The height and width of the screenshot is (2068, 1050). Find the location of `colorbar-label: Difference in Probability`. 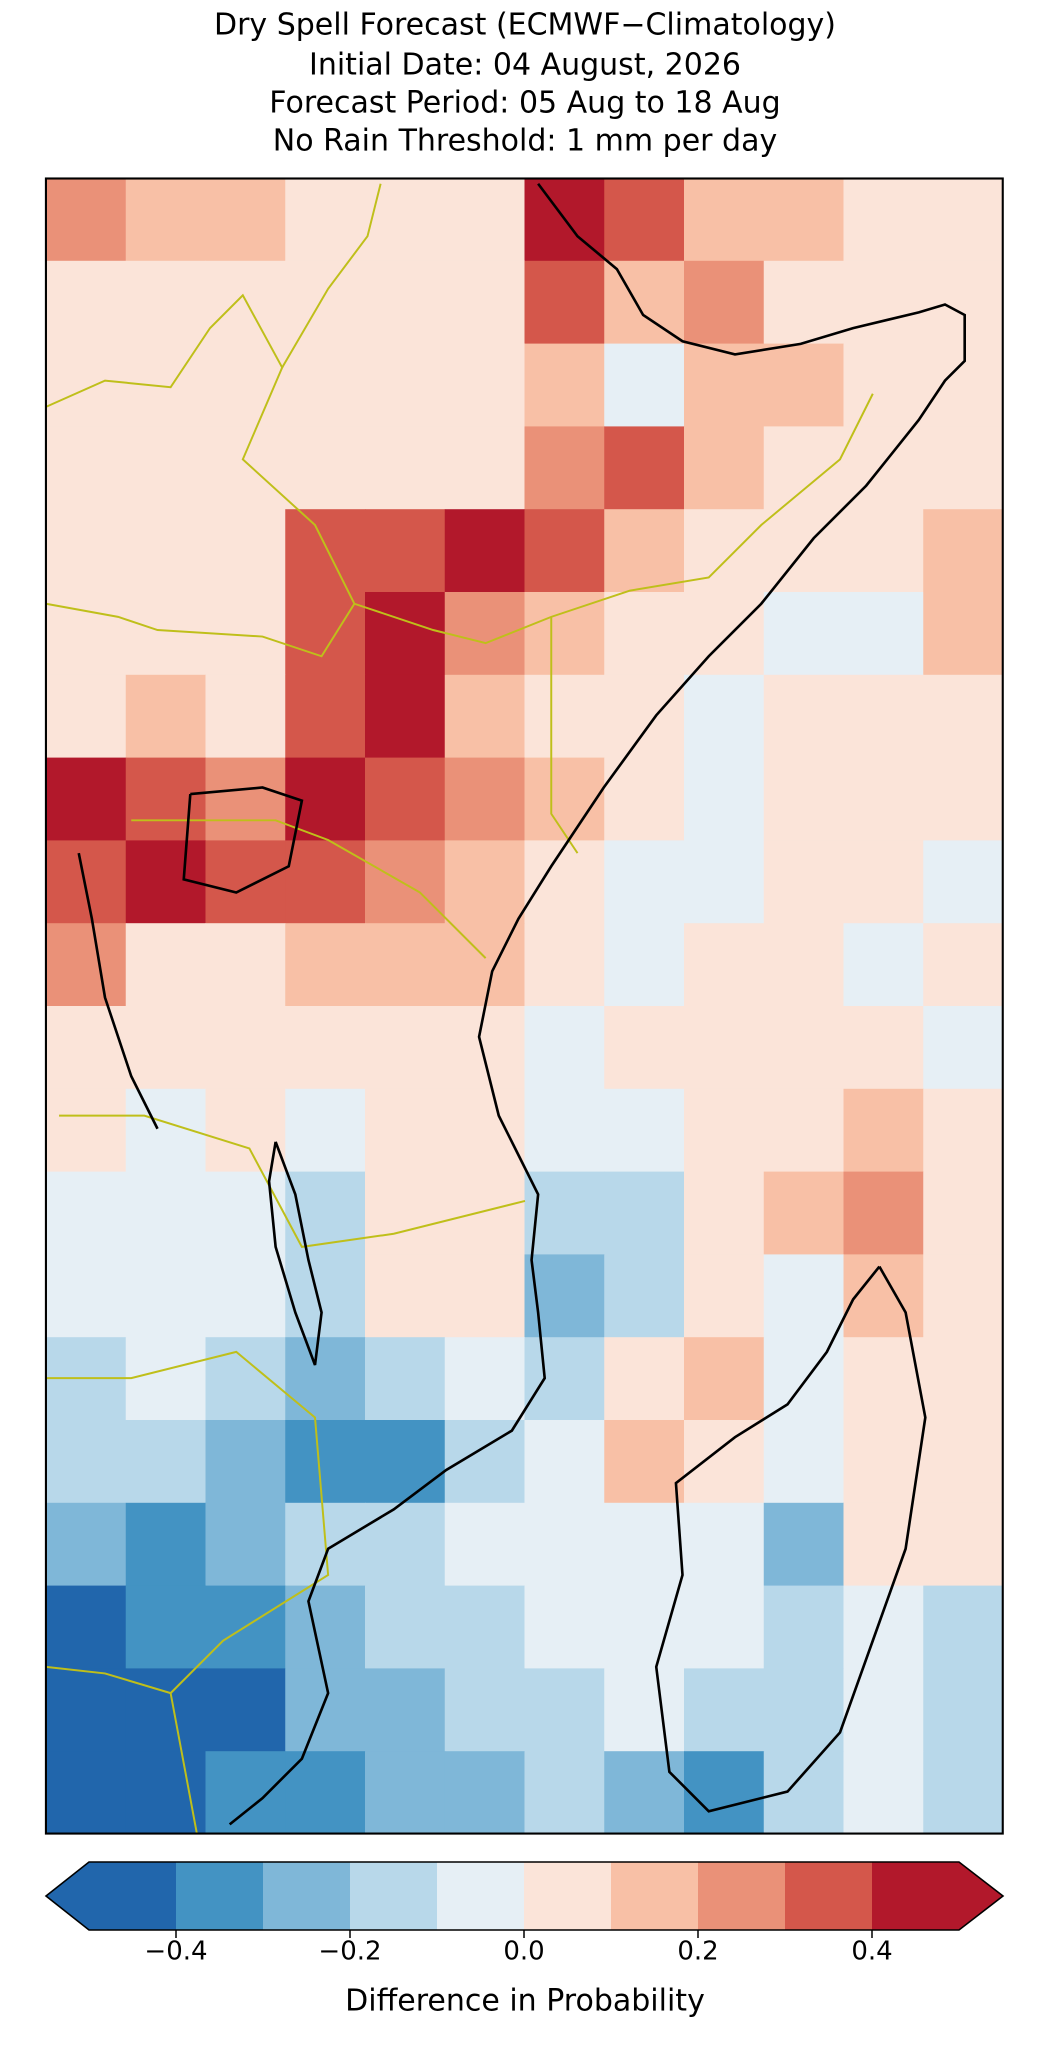

colorbar-label: Difference in Probability is located at coordinates (525, 2001).